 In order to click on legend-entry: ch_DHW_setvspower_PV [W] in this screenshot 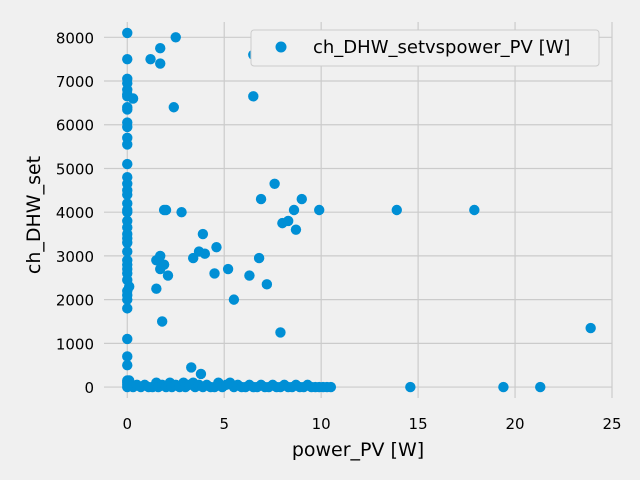, I will do `click(441, 47)`.